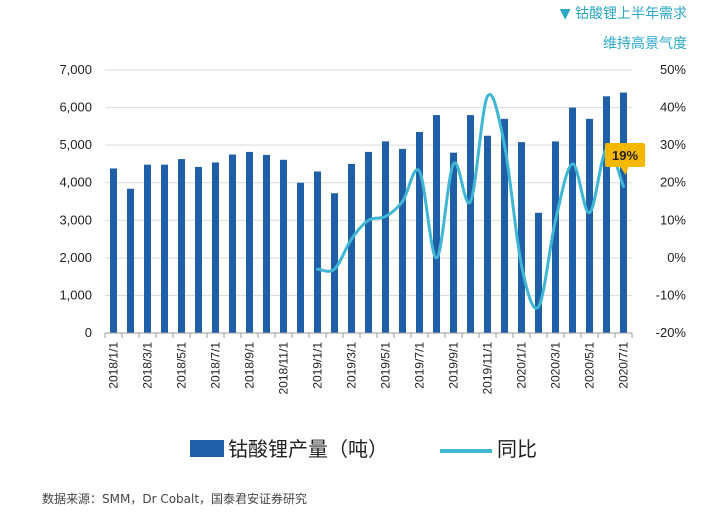  I want to click on left-tick-label: 4,000, so click(75, 182).